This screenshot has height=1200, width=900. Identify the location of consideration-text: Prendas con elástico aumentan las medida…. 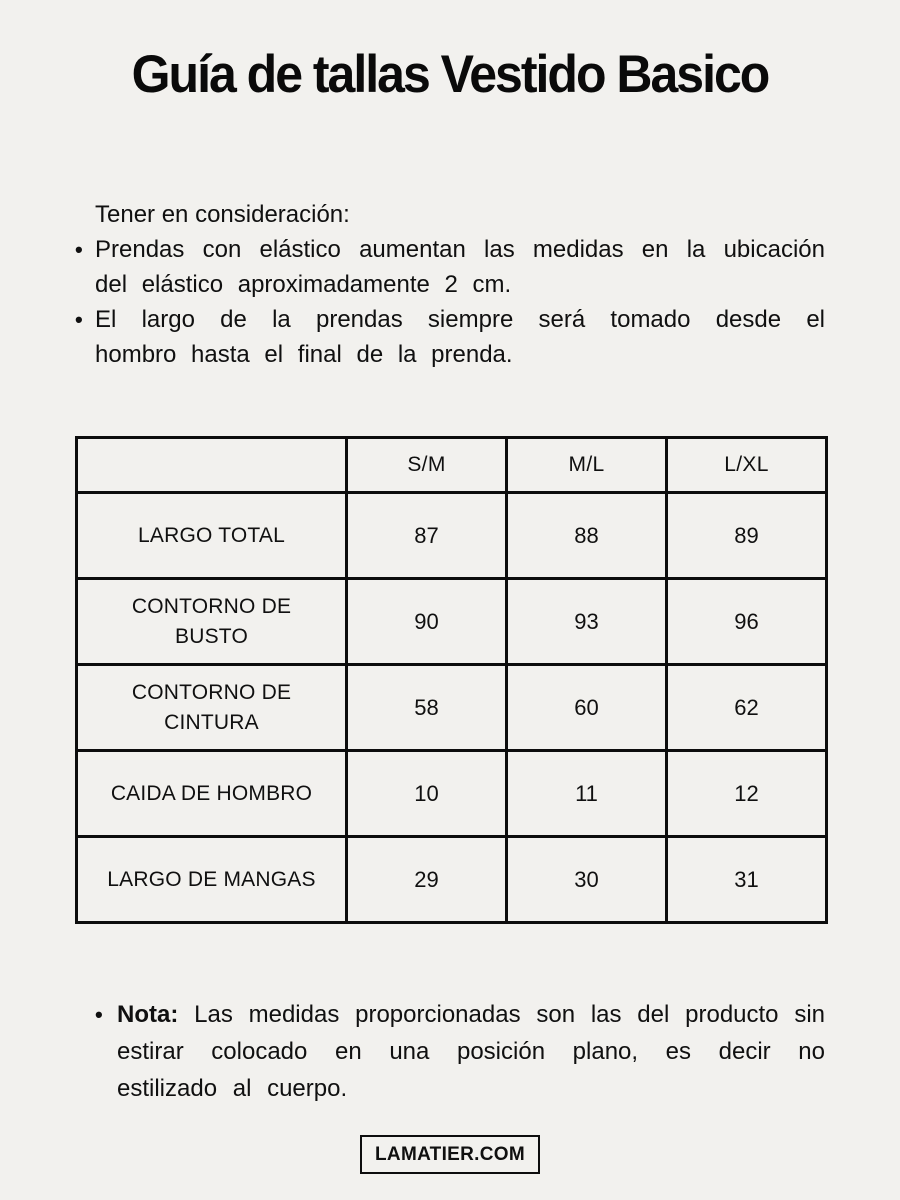
(460, 267).